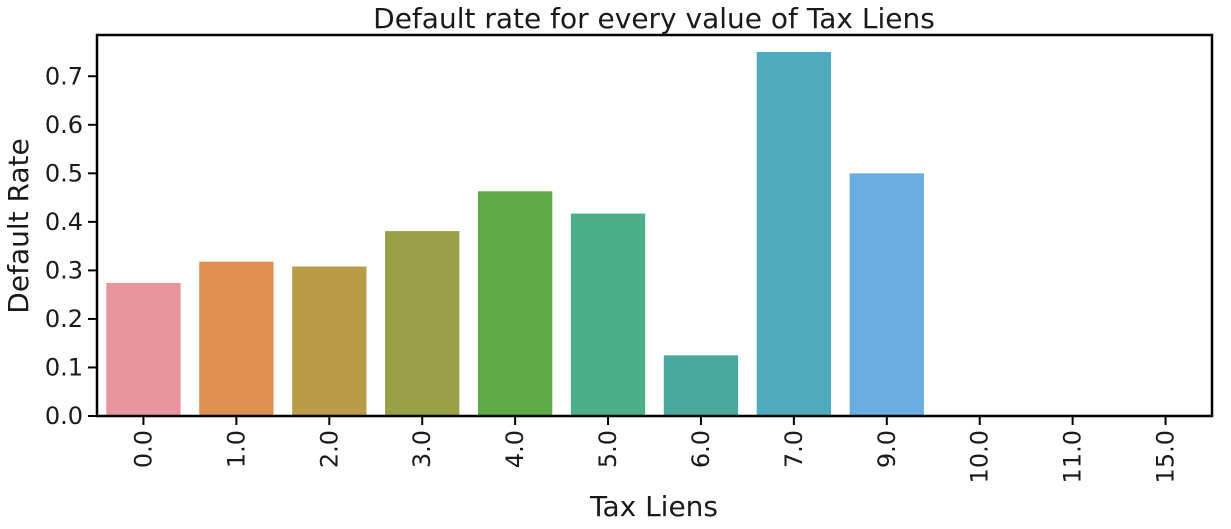 The width and height of the screenshot is (1231, 529). Describe the element at coordinates (608, 449) in the screenshot. I see `x-tick-label-5.0: 5.0` at that location.